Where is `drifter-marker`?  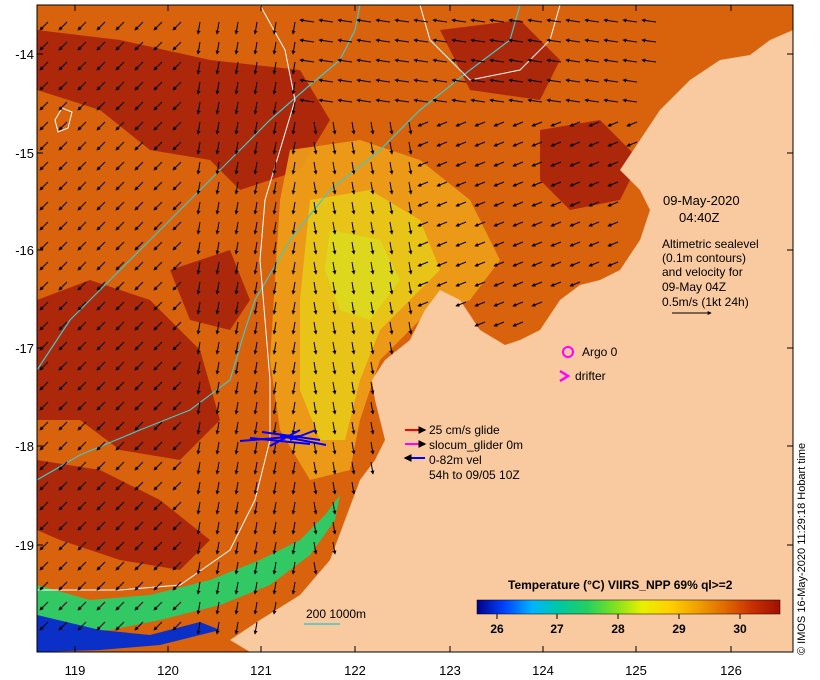 drifter-marker is located at coordinates (565, 376).